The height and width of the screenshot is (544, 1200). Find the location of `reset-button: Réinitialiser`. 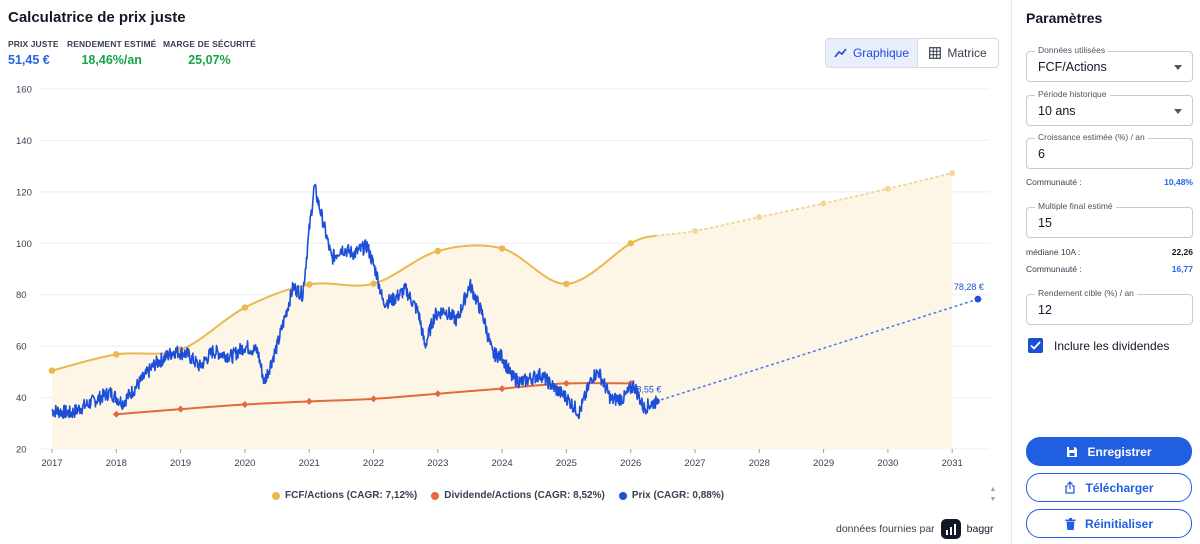

reset-button: Réinitialiser is located at coordinates (1109, 523).